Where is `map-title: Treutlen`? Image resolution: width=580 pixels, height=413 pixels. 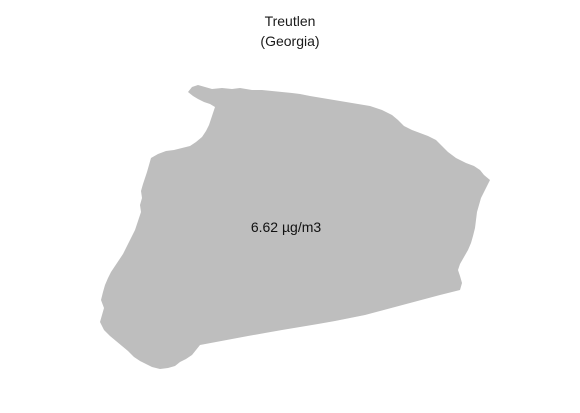 map-title: Treutlen is located at coordinates (290, 21).